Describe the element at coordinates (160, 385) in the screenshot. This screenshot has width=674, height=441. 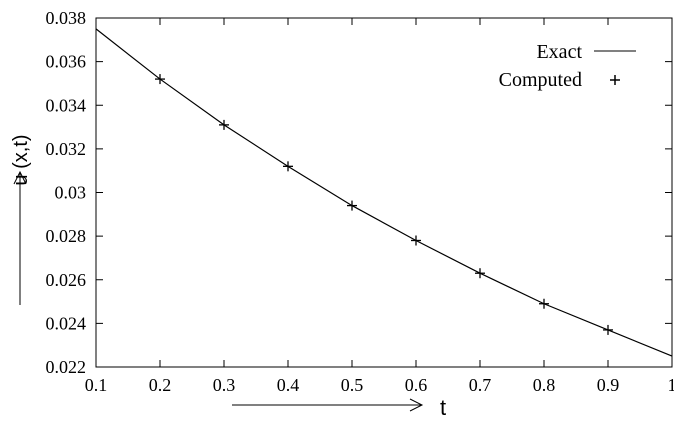
I see `x-tick-label: 0.2` at that location.